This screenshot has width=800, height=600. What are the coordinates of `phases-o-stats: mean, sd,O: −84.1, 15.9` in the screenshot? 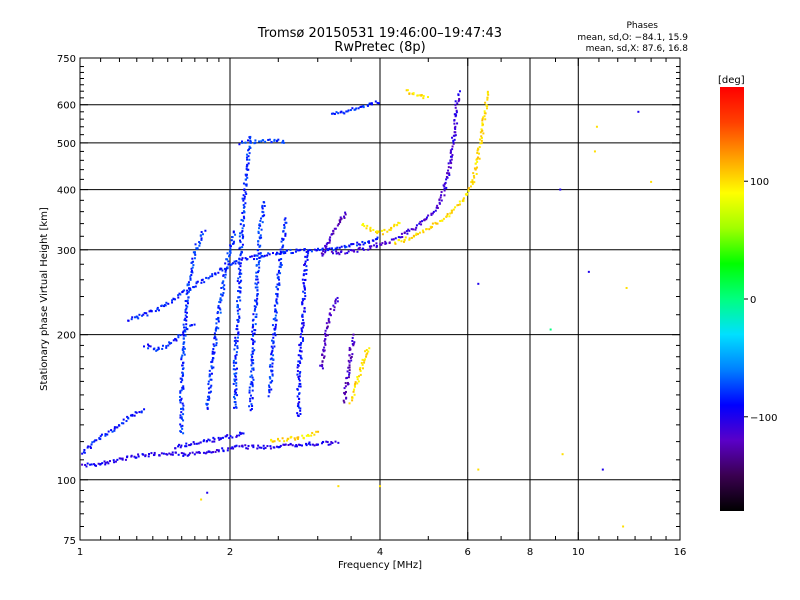 It's located at (632, 38).